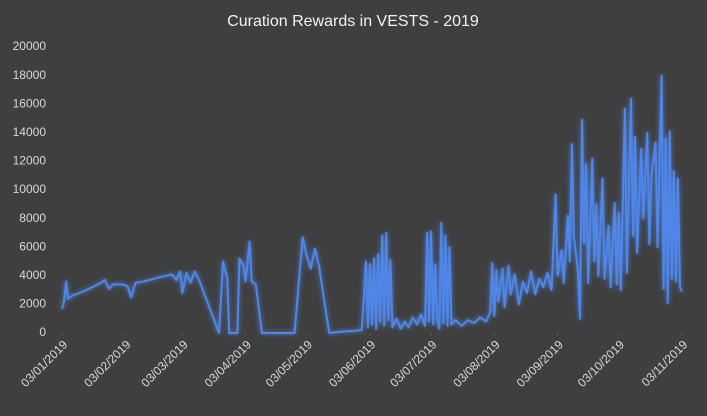 This screenshot has height=416, width=707. What do you see at coordinates (32, 246) in the screenshot?
I see `y-tick-label: 6000` at bounding box center [32, 246].